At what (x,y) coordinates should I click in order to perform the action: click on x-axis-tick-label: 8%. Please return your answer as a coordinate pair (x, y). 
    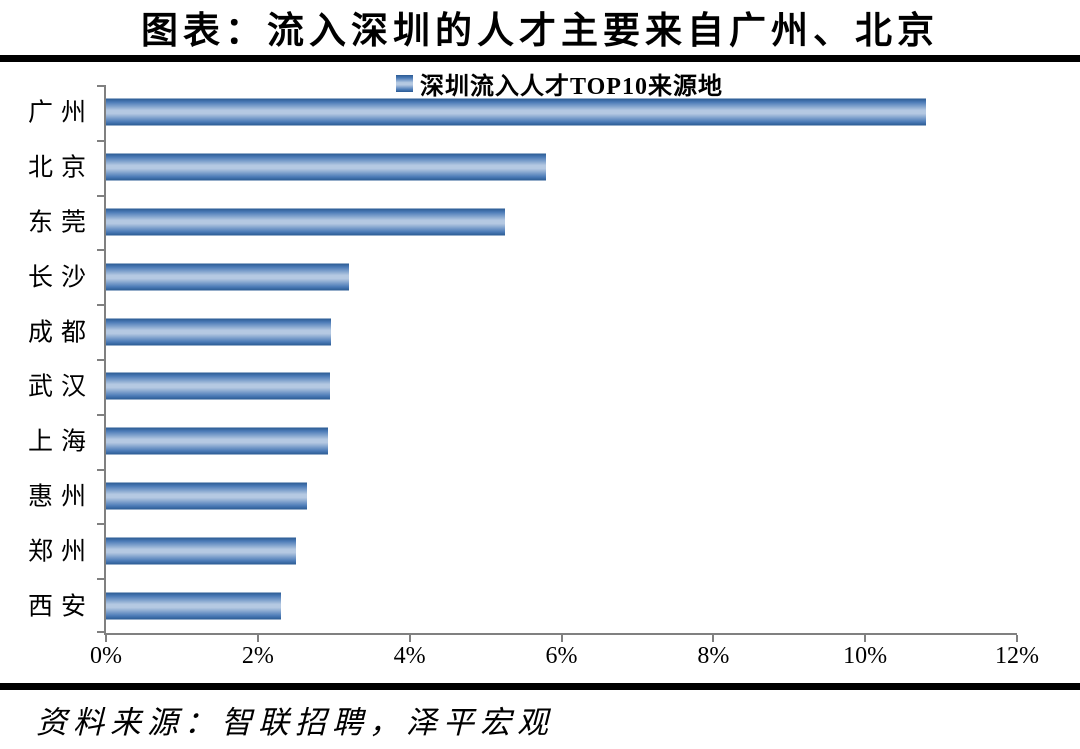
    Looking at the image, I should click on (713, 656).